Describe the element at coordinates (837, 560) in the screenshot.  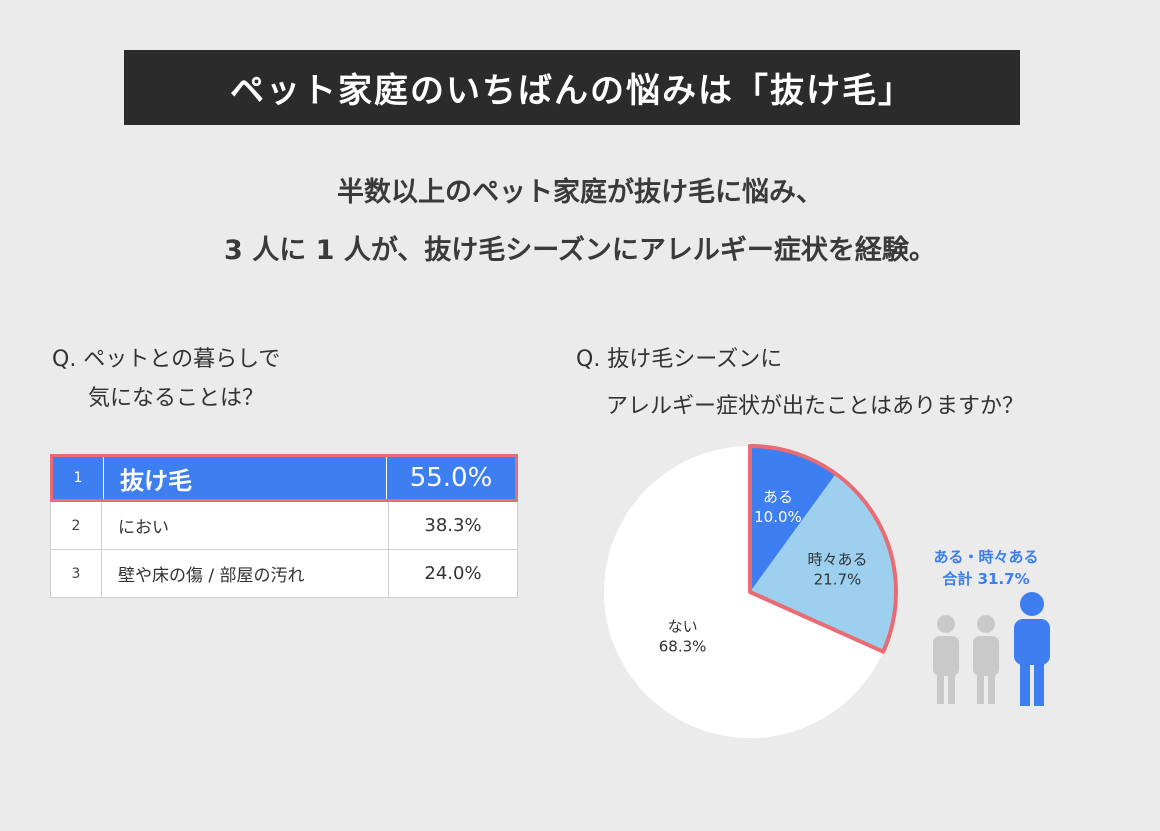
I see `pie-slice-label: 時々ある` at that location.